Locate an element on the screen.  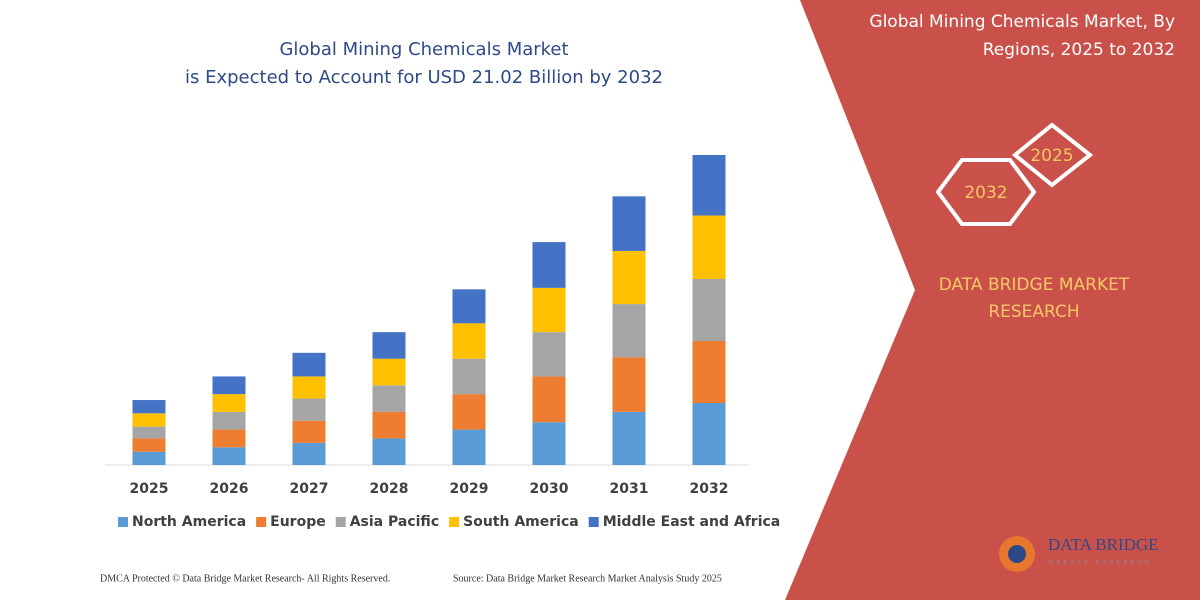
x-tick-label: 2030 is located at coordinates (549, 489).